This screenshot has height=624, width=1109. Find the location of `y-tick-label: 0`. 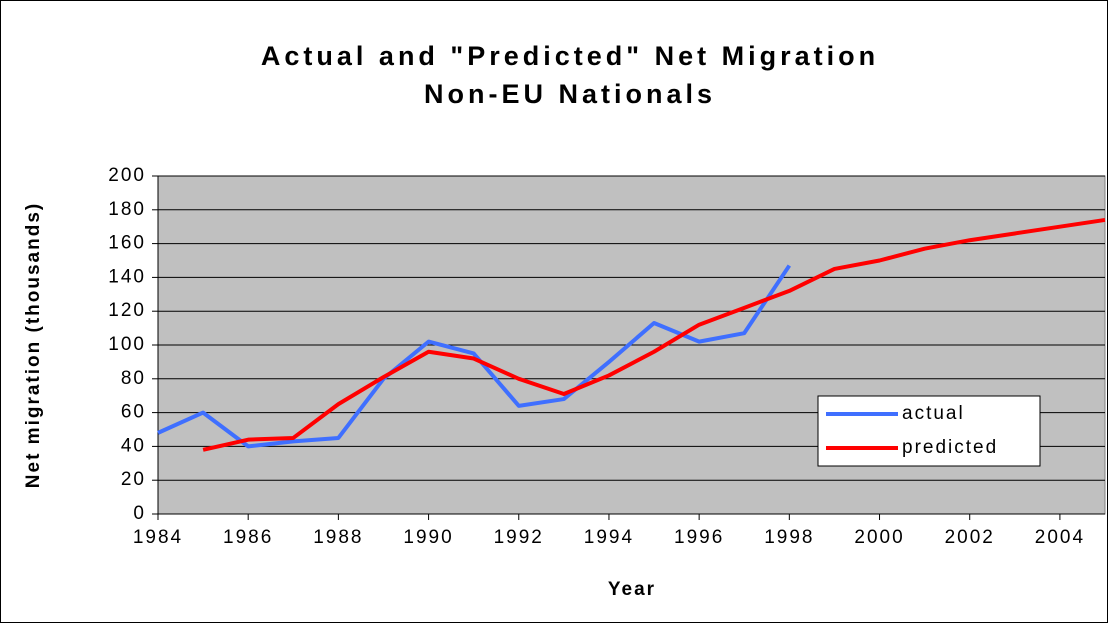

y-tick-label: 0 is located at coordinates (139, 513).